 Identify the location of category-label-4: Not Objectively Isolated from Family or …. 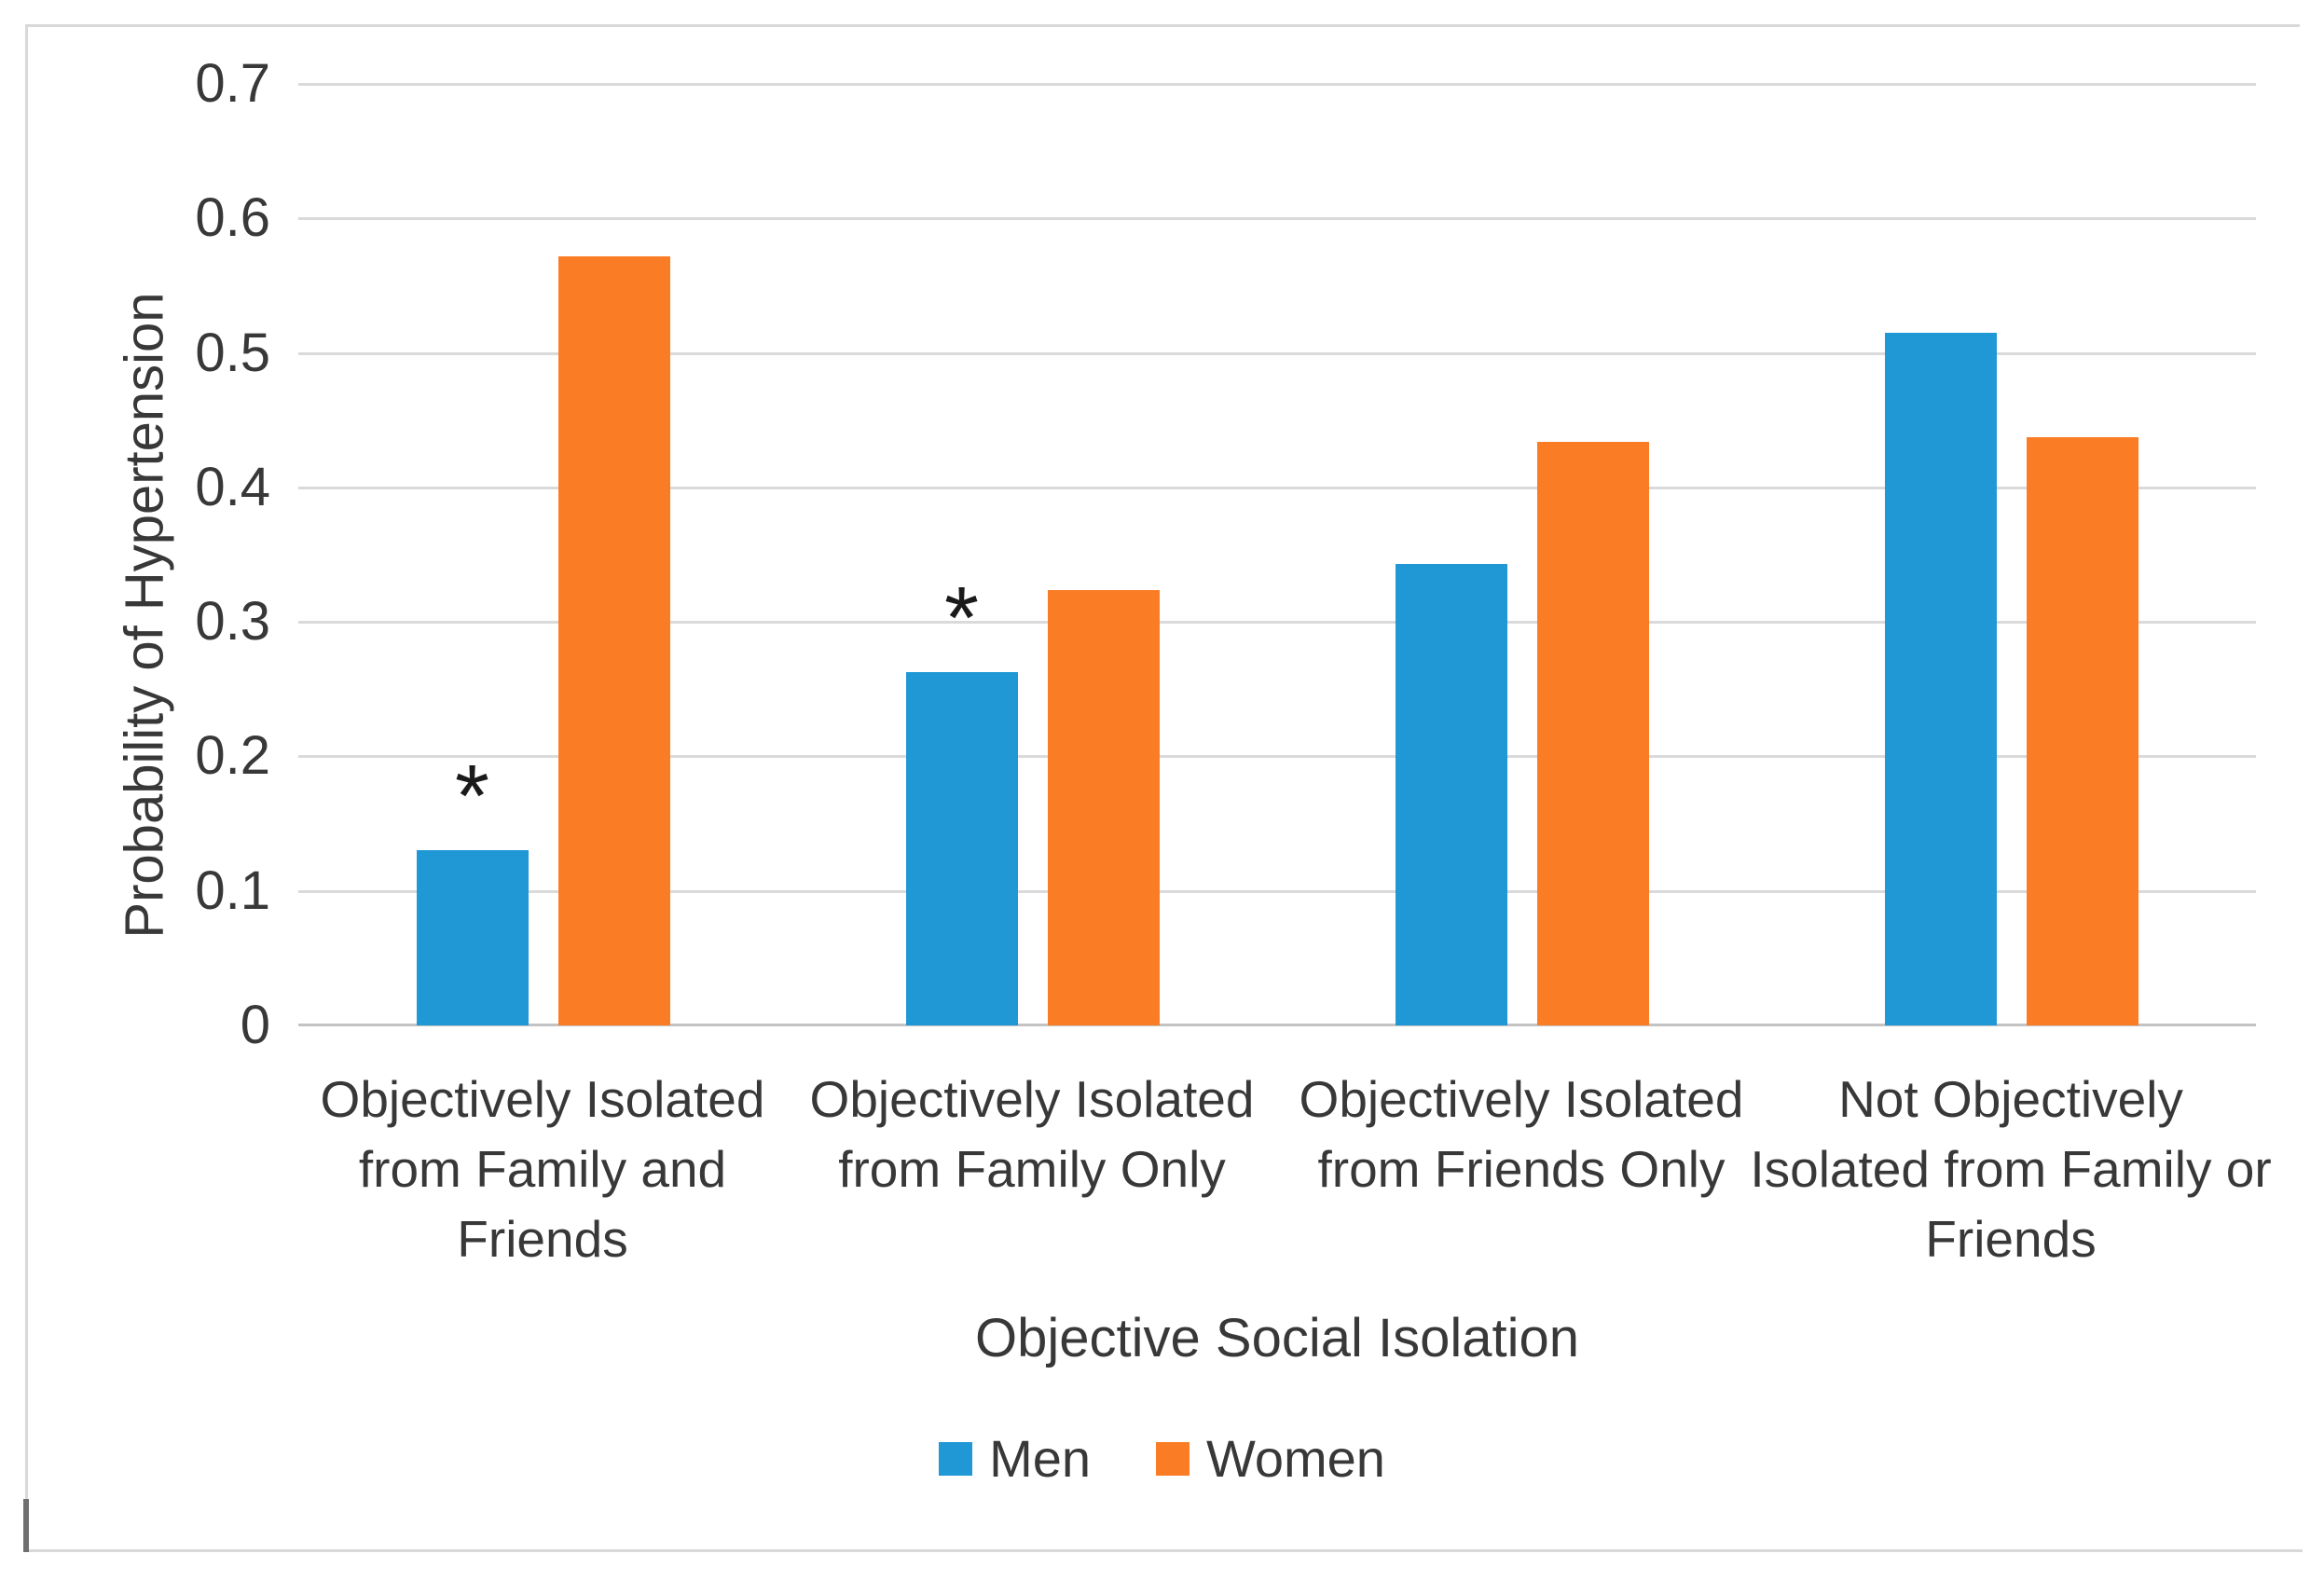
(2011, 1169).